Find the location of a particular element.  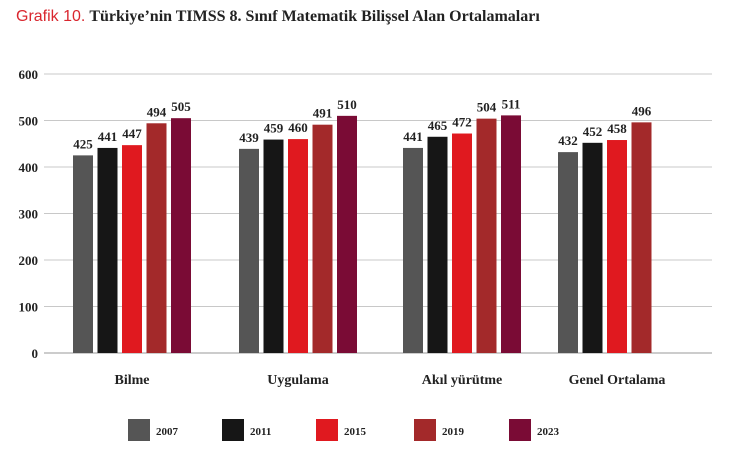

y-tick-label: 200 is located at coordinates (29, 260).